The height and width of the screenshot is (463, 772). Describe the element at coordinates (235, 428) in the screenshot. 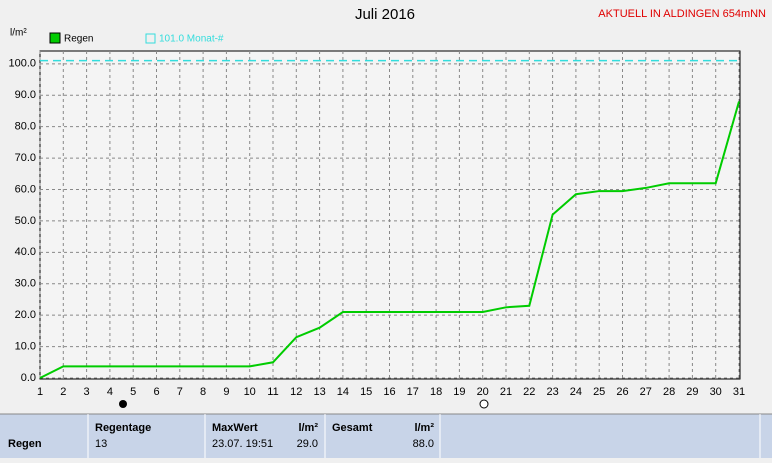

I see `col-header: MaxWert` at that location.